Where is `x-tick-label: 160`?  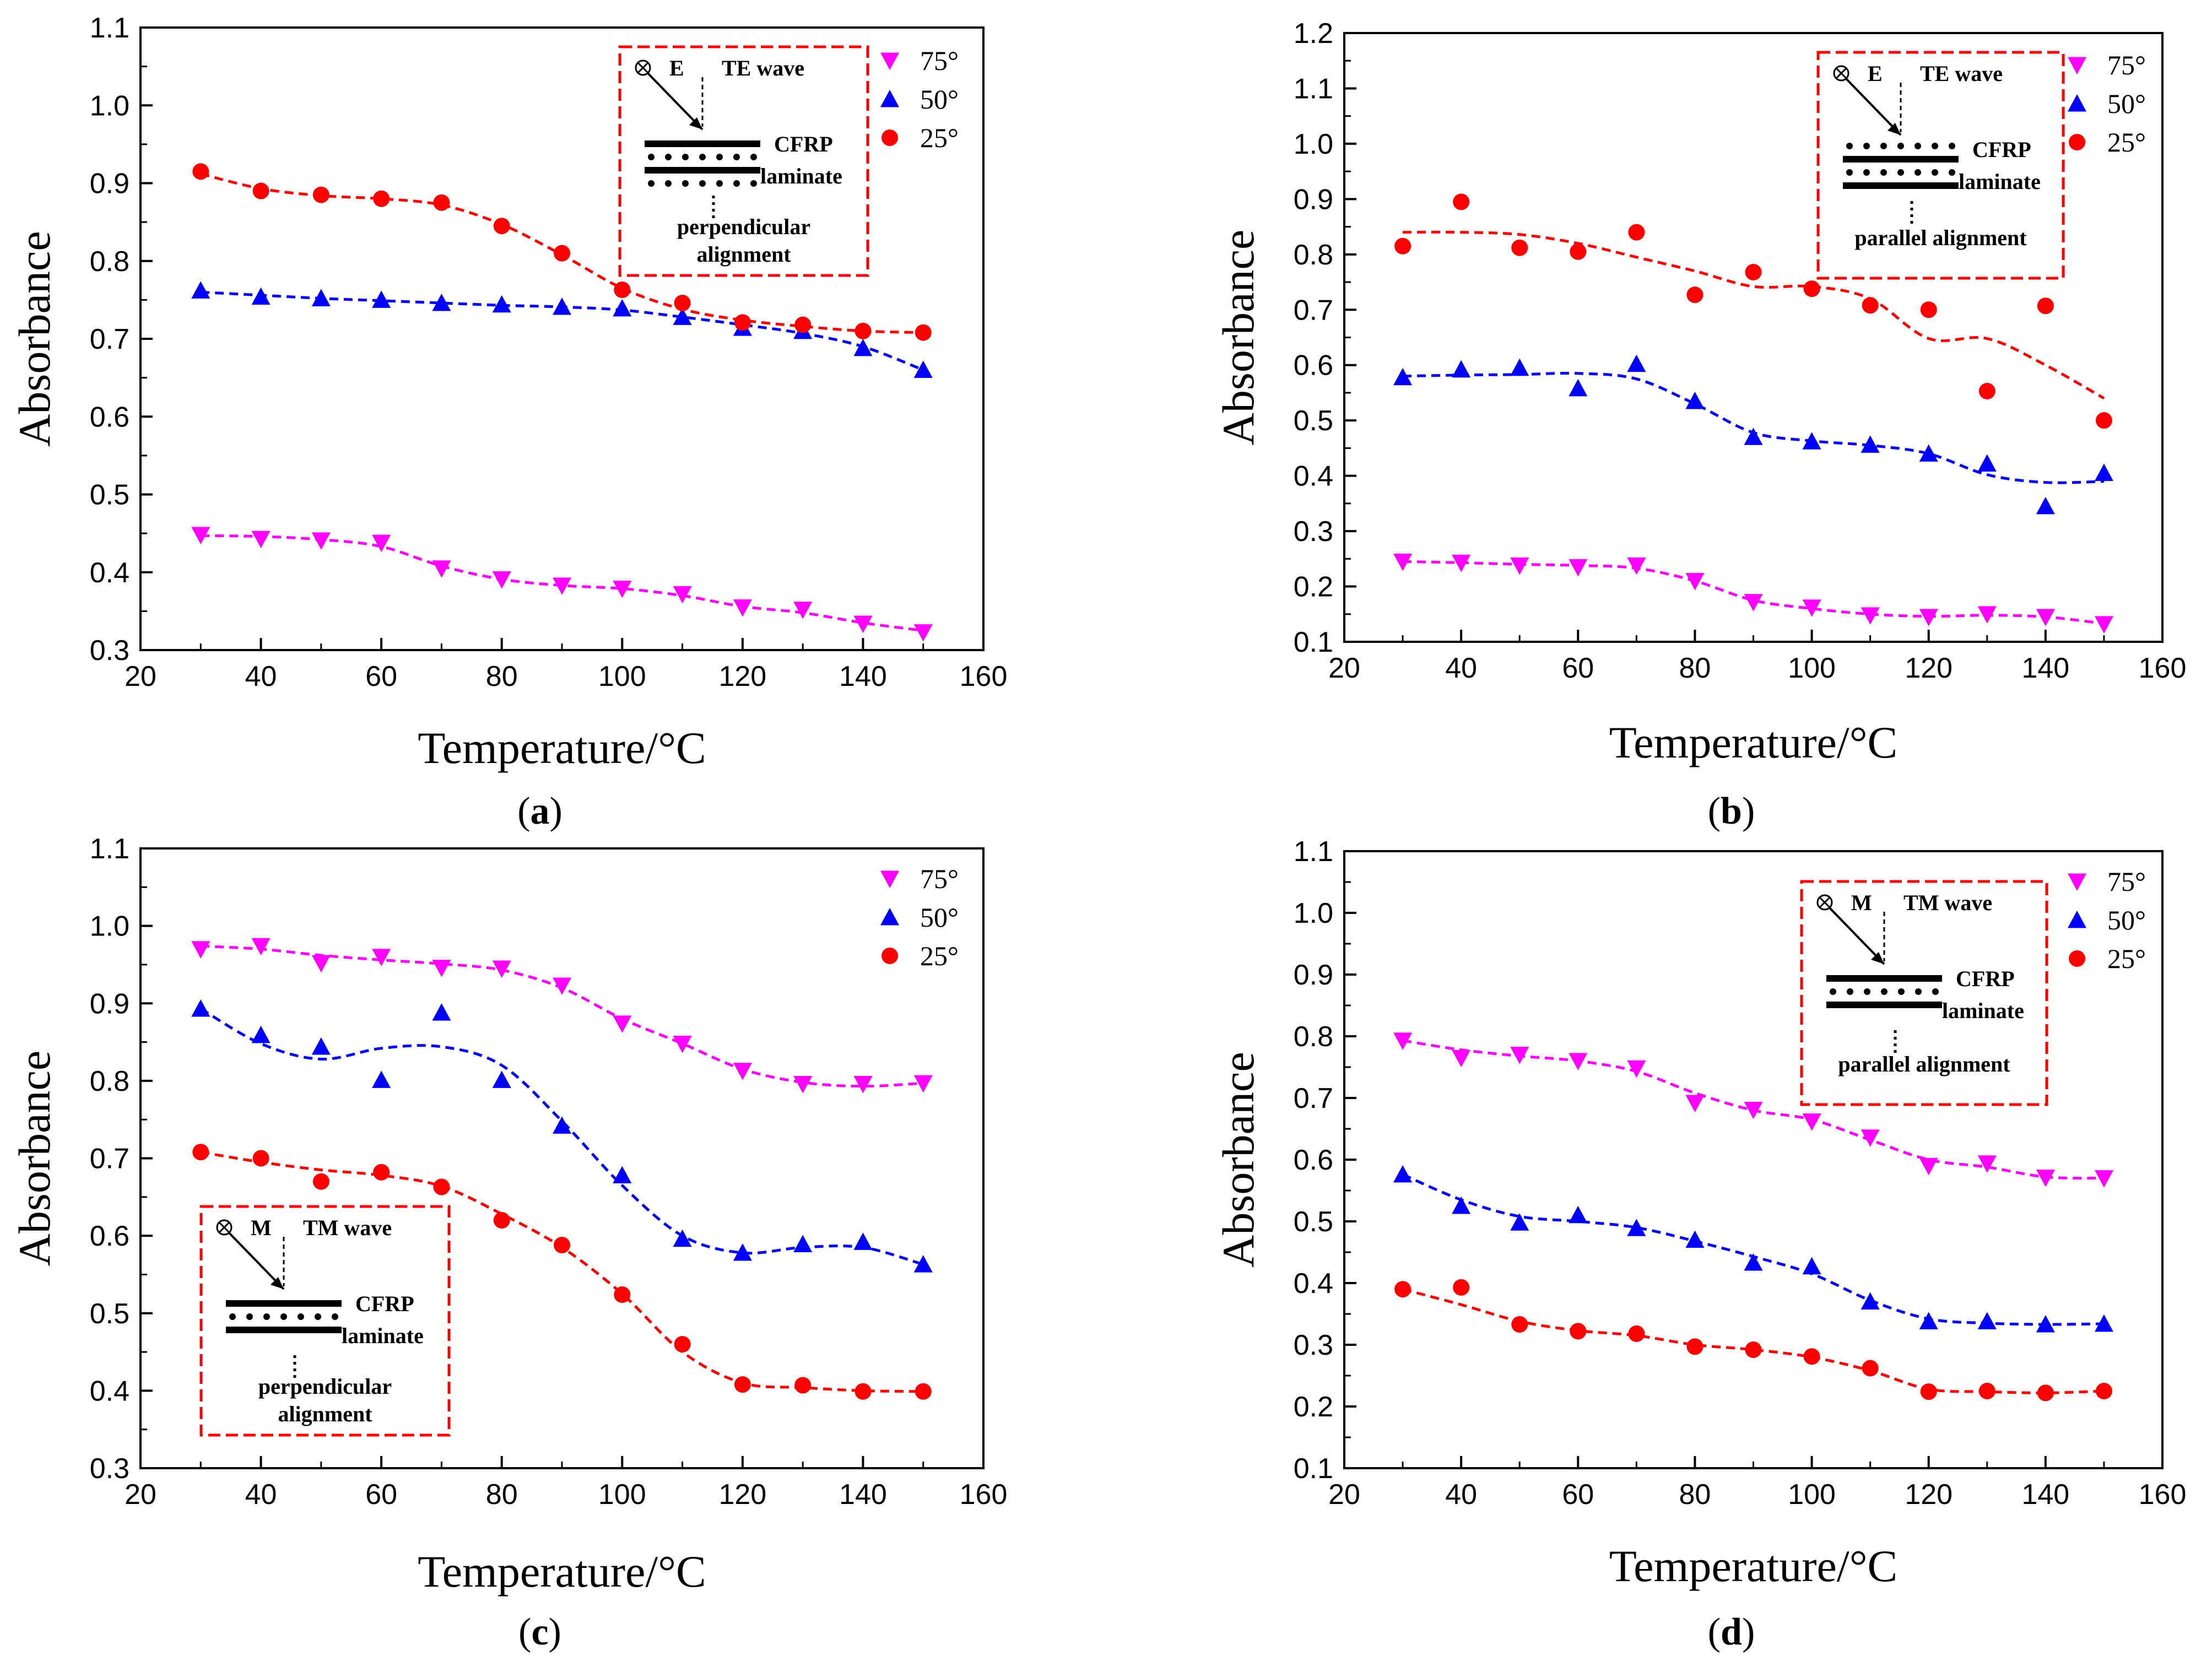 x-tick-label: 160 is located at coordinates (2163, 668).